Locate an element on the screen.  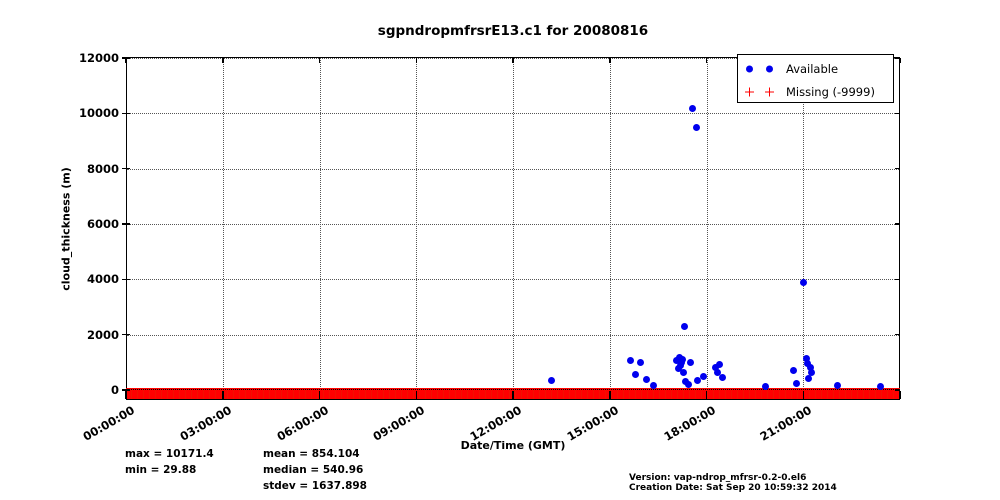
legend-entry-available: Available is located at coordinates (815, 69).